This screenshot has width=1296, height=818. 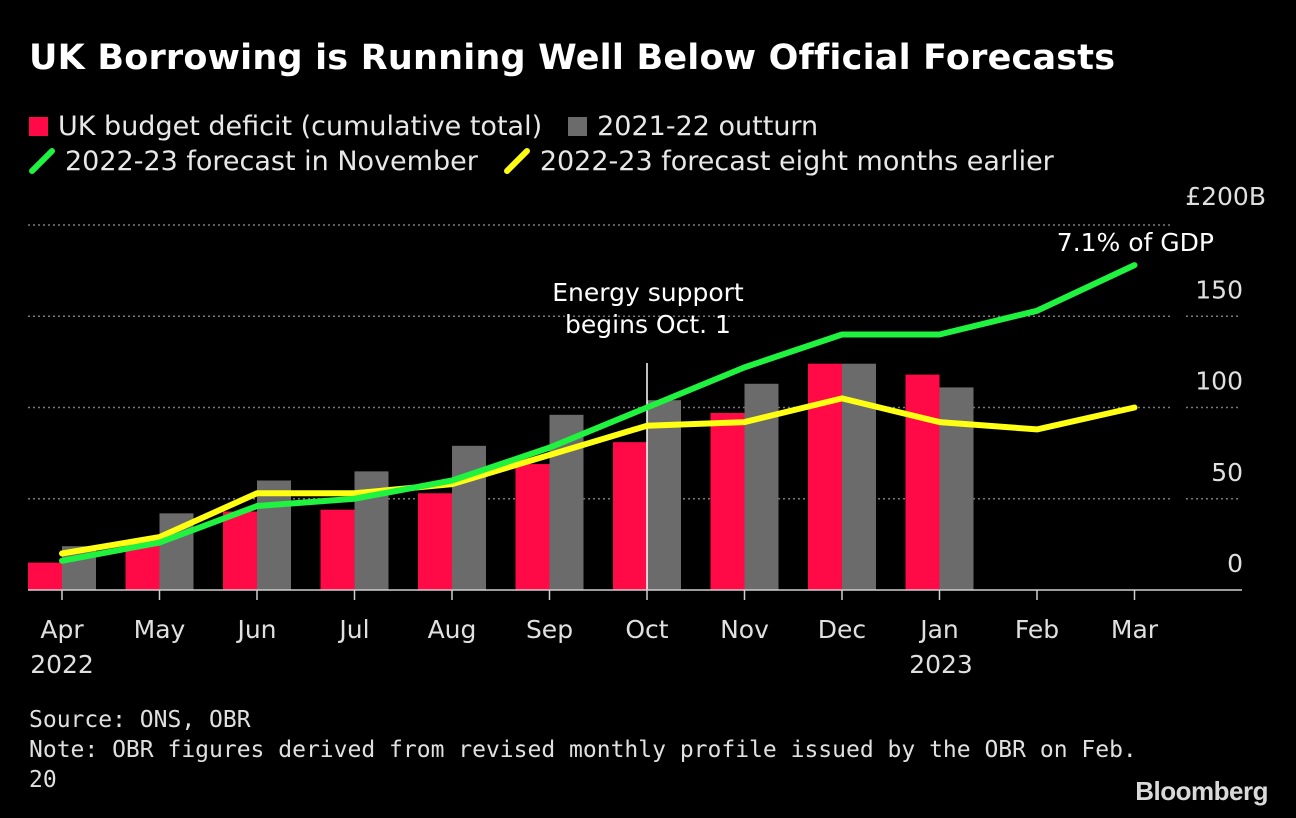 I want to click on source-note: Source: ONS, OBR, so click(x=140, y=720).